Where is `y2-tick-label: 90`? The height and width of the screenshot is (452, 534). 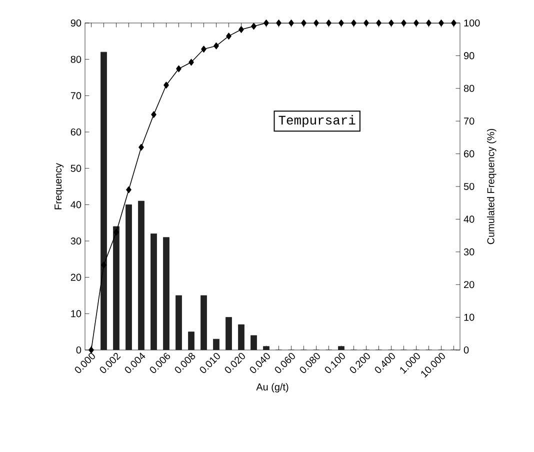
y2-tick-label: 90 is located at coordinates (469, 56).